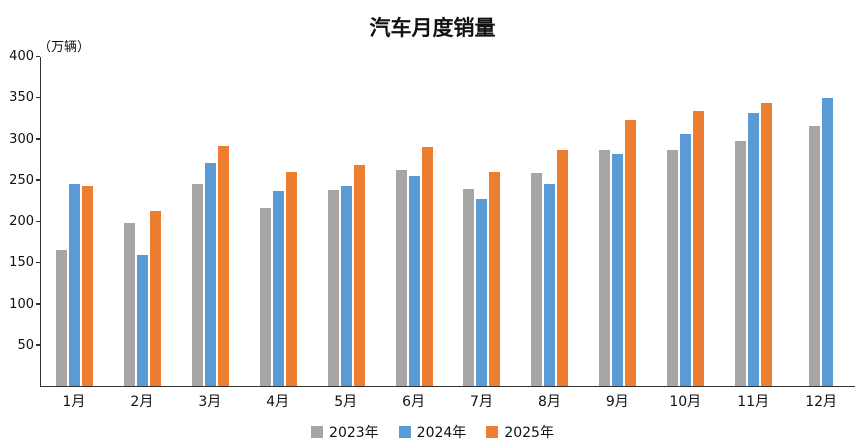 Image resolution: width=865 pixels, height=448 pixels. I want to click on bar-group-4月, so click(278, 221).